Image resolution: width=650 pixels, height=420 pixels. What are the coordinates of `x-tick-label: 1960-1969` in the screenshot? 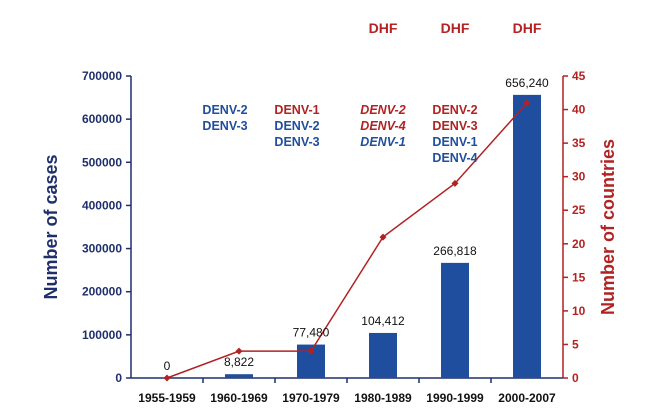 It's located at (239, 398).